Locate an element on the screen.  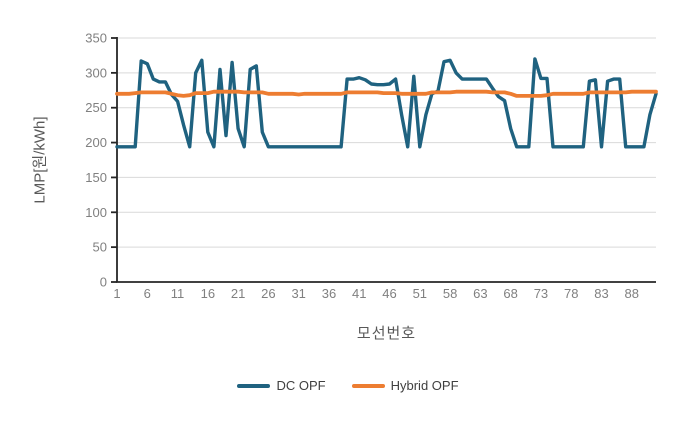
x-tick-label: 46 is located at coordinates (389, 293).